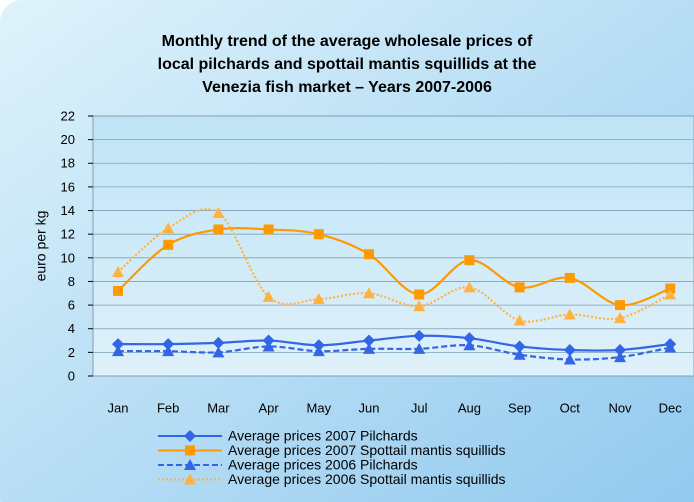 The height and width of the screenshot is (502, 694). What do you see at coordinates (419, 407) in the screenshot?
I see `x-tick-label: Jul` at bounding box center [419, 407].